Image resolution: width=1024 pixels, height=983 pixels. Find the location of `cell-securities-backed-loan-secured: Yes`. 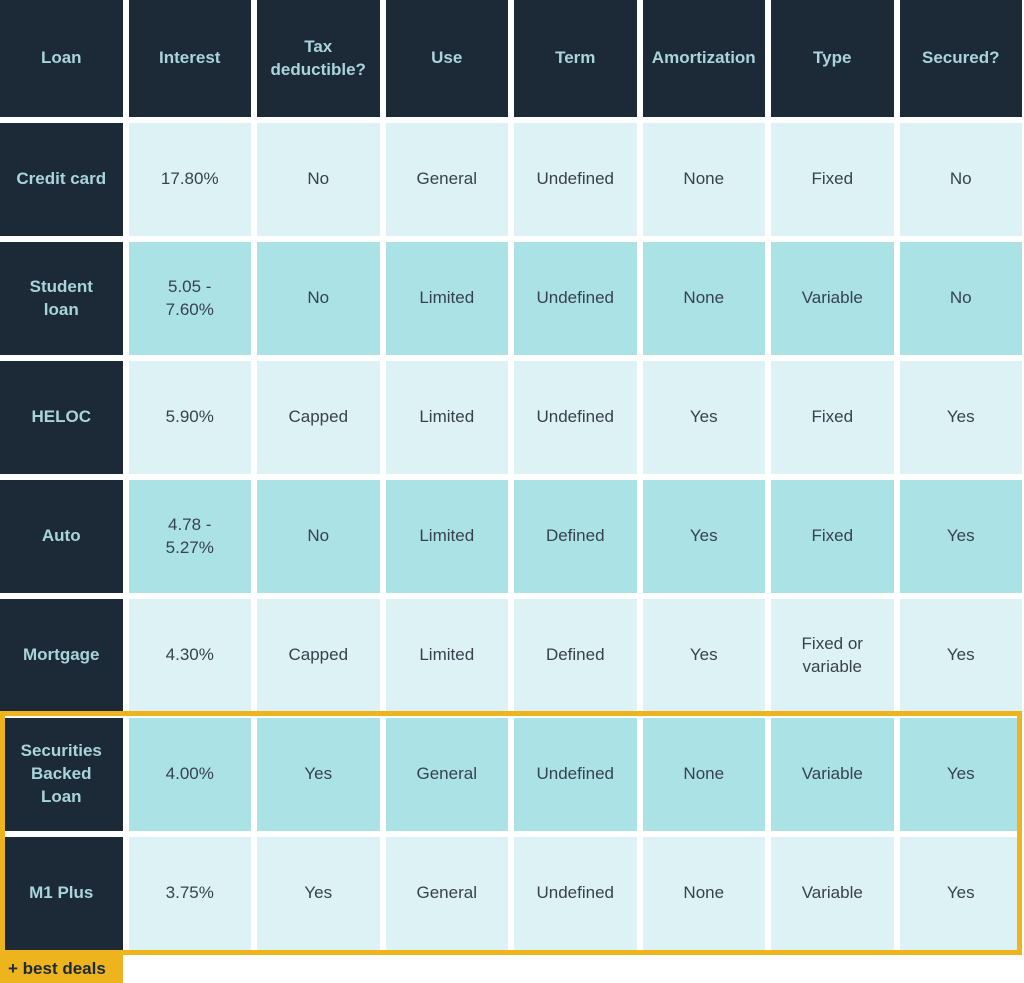

cell-securities-backed-loan-secured: Yes is located at coordinates (960, 774).